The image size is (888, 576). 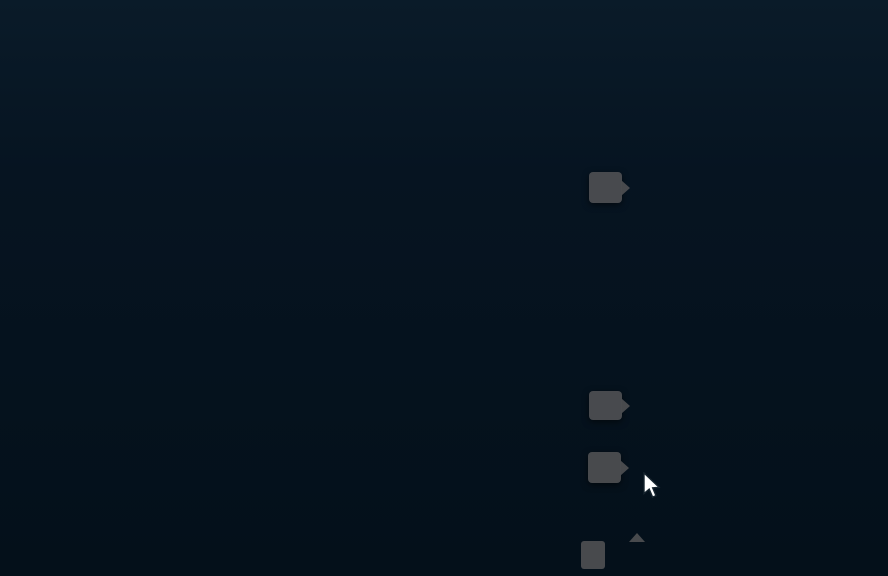 I want to click on legend-price, so click(x=28, y=18).